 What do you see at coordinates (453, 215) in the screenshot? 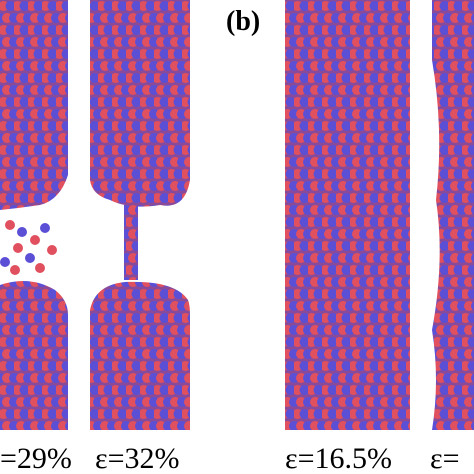
I see `column` at bounding box center [453, 215].